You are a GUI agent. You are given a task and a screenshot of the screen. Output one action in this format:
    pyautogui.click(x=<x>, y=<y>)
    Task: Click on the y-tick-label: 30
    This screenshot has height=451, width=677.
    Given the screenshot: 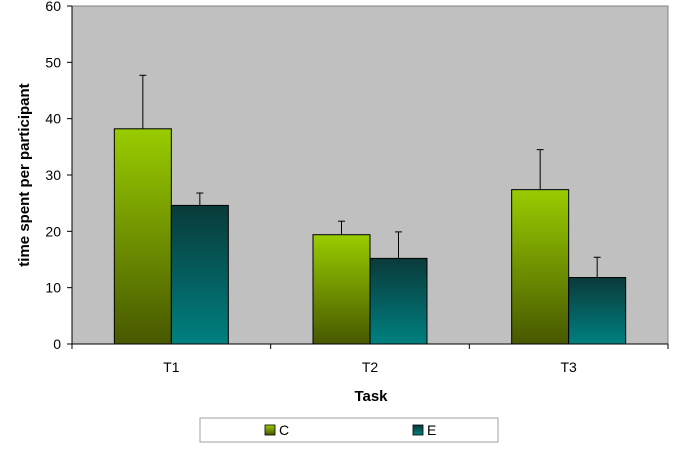 What is the action you would take?
    pyautogui.click(x=53, y=175)
    